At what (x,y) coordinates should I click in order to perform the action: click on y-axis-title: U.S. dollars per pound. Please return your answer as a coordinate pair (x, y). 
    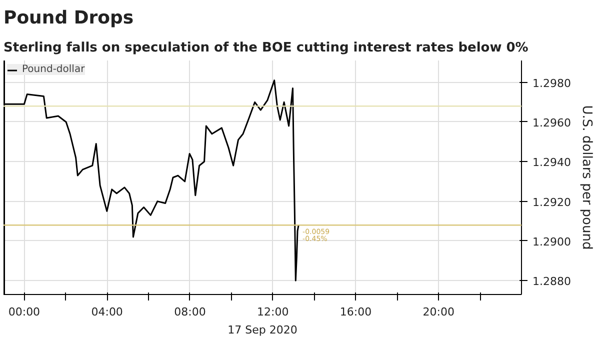
    Looking at the image, I should click on (586, 177).